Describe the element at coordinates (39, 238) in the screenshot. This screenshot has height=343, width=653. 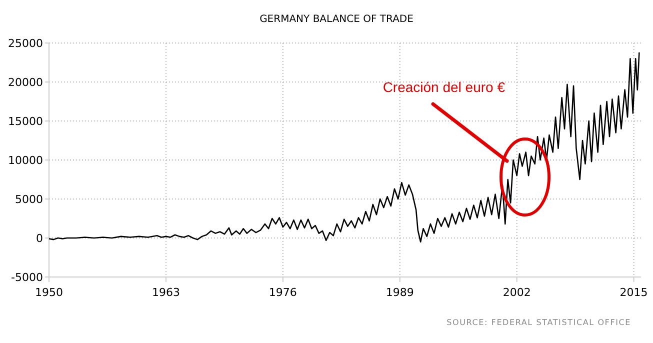
I see `y-tick-label: 0` at that location.